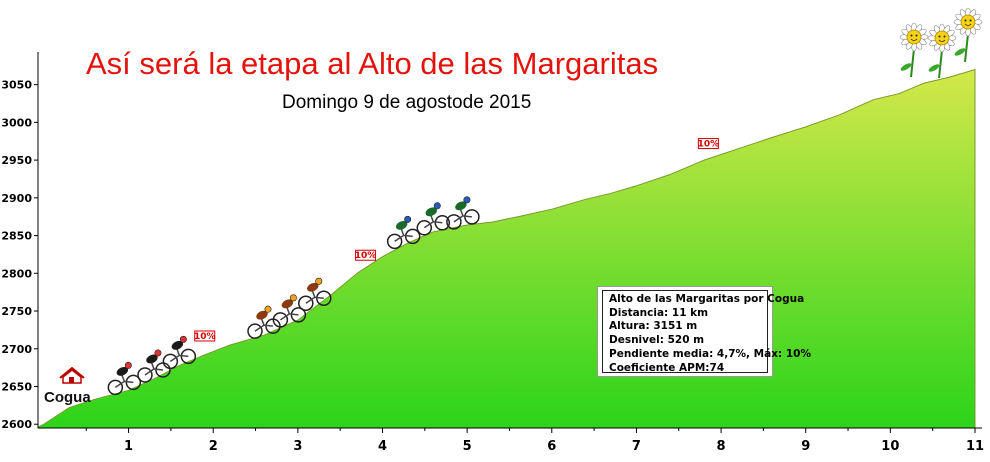 The height and width of the screenshot is (462, 990). Describe the element at coordinates (467, 446) in the screenshot. I see `x-tick-label: 5` at that location.